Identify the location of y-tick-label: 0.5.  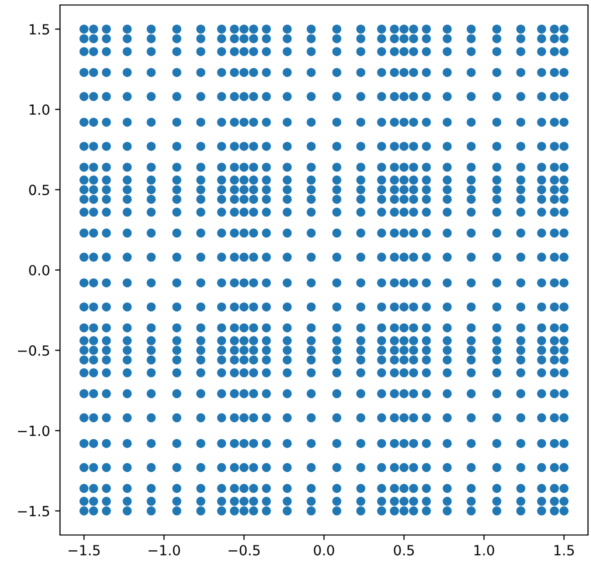
(39, 190).